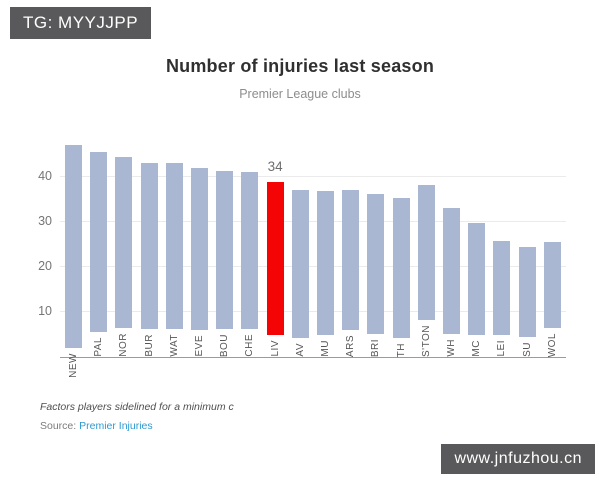 This screenshot has width=600, height=480. Describe the element at coordinates (45, 221) in the screenshot. I see `y-tick-30: 30` at that location.